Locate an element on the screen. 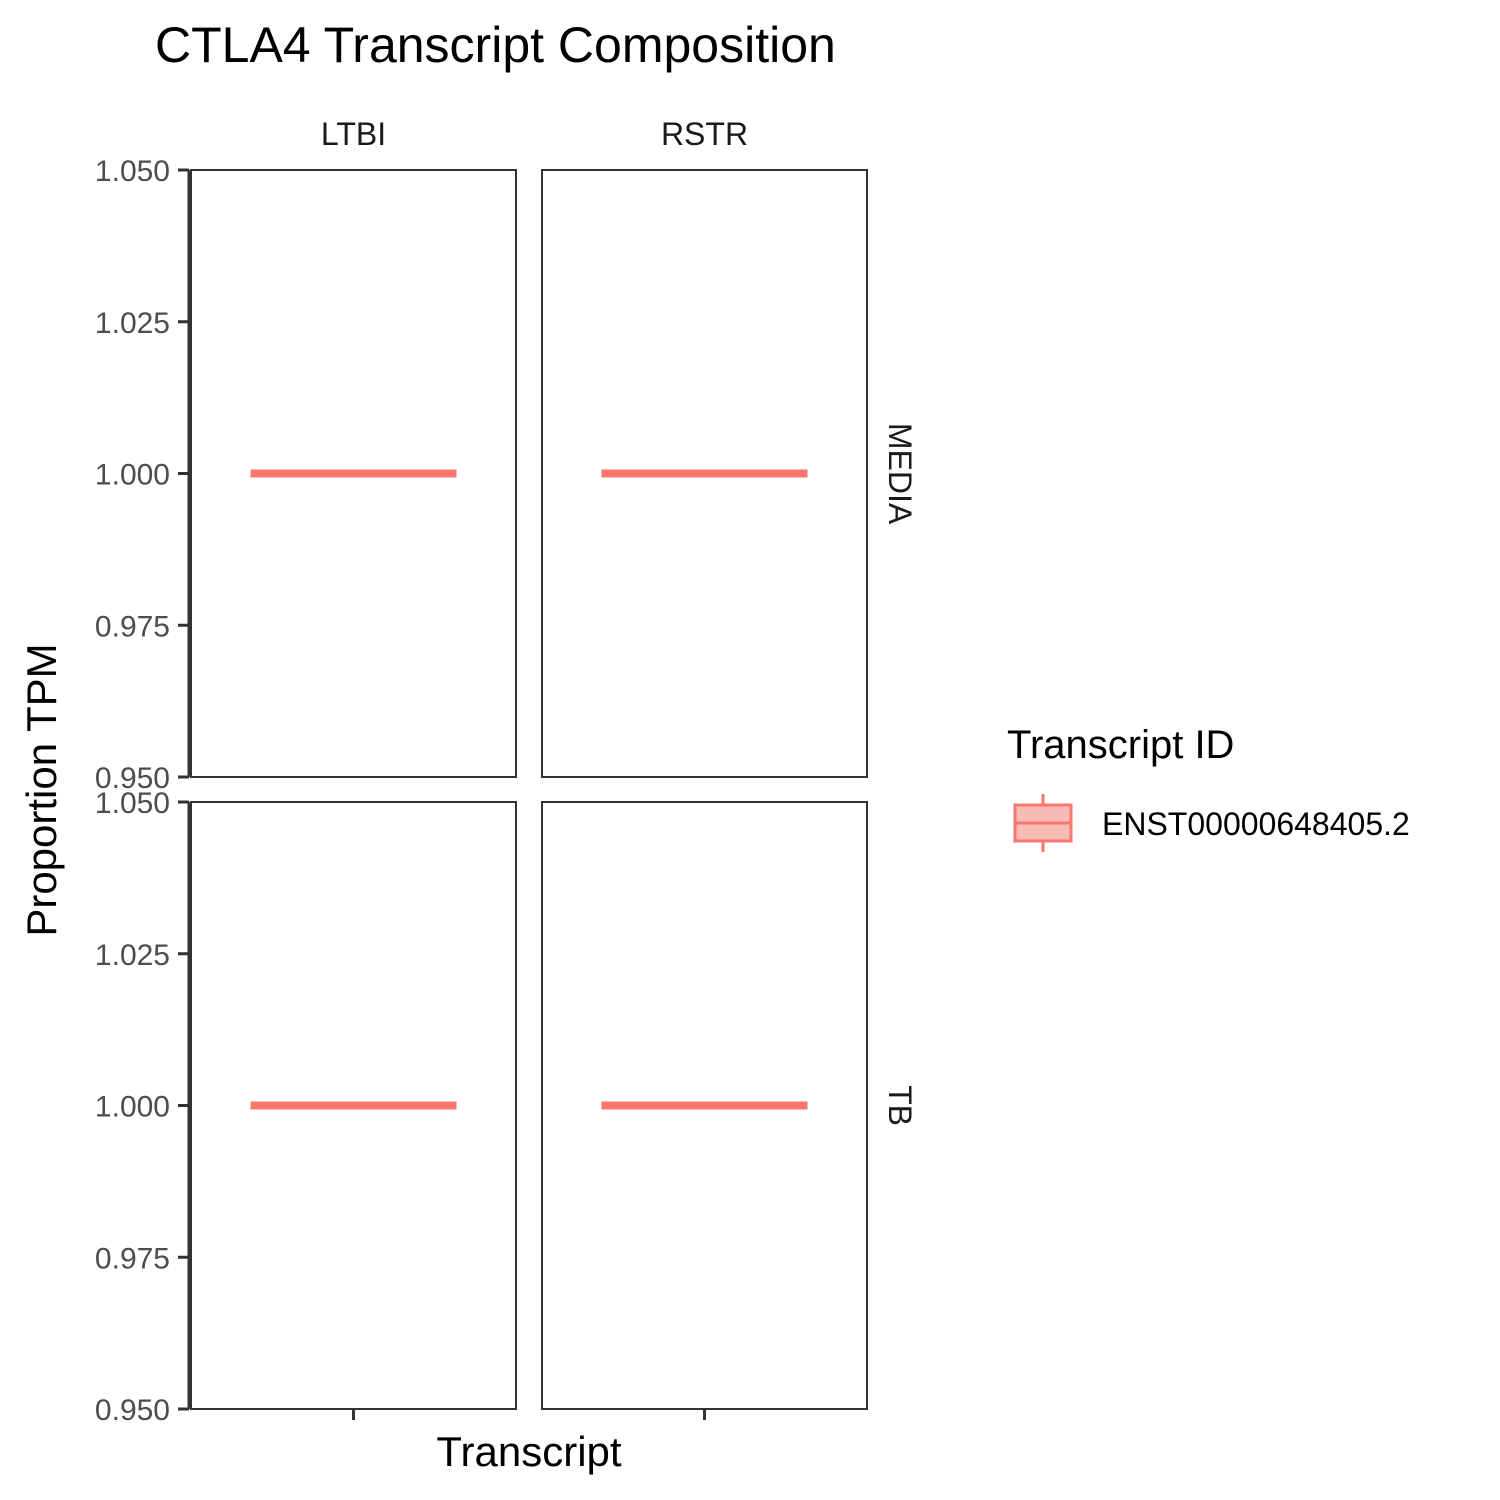  strip-label-ltbi: LTBI is located at coordinates (353, 134).